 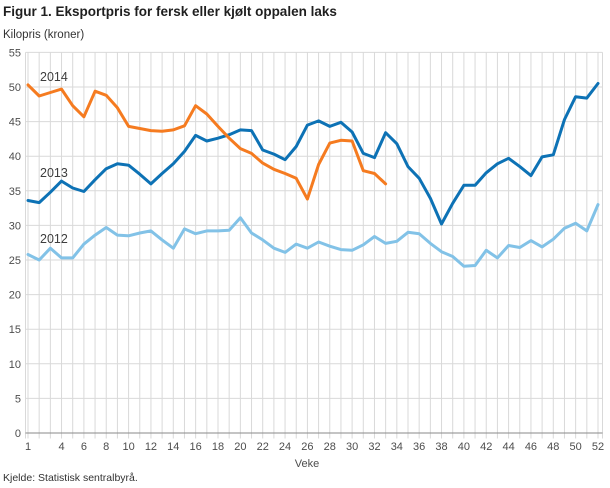 I want to click on x-tick-label: 38, so click(x=441, y=447).